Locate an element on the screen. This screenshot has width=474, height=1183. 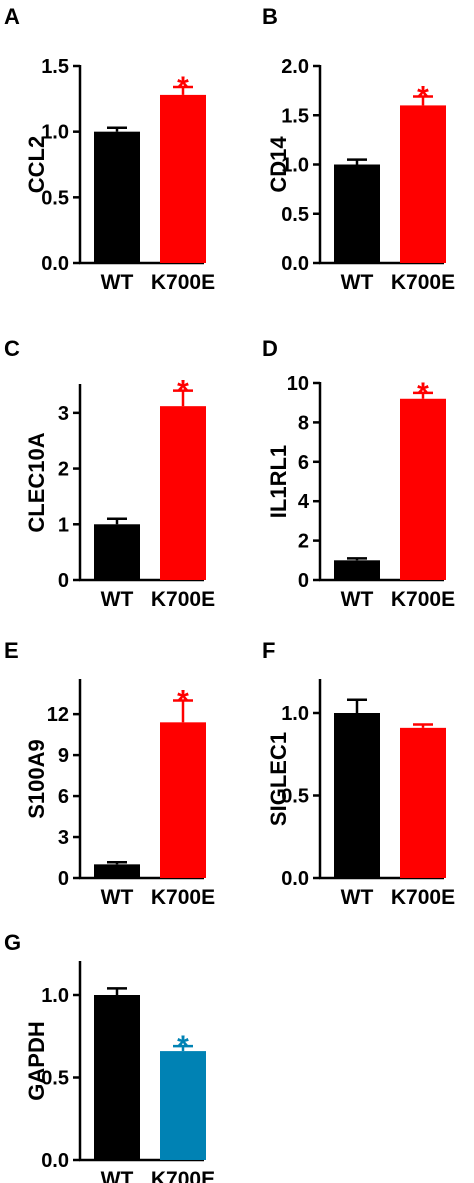
panel-e-bar-k700e is located at coordinates (183, 800).